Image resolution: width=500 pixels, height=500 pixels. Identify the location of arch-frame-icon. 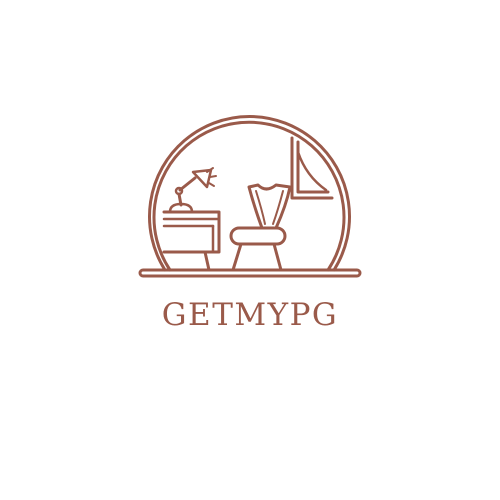
(249, 193).